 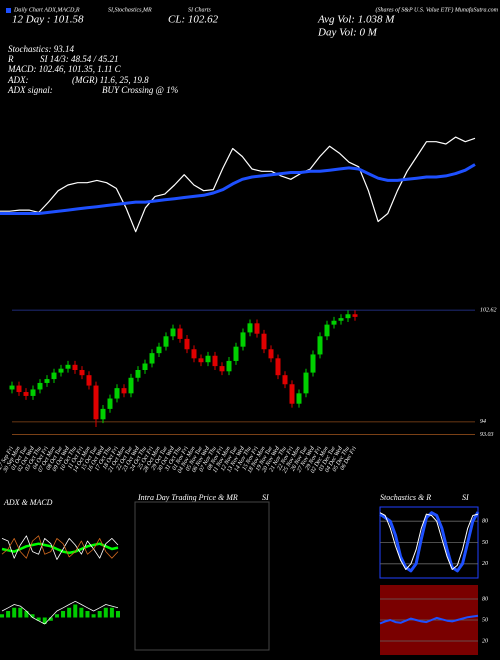 I want to click on stat-r: R, so click(x=10, y=59).